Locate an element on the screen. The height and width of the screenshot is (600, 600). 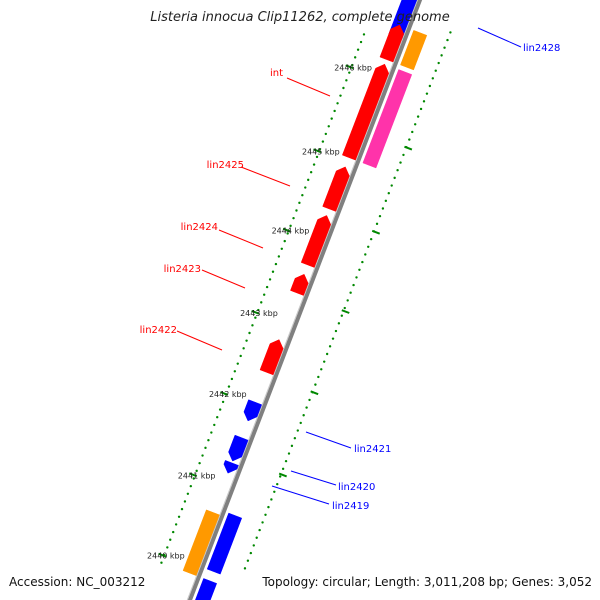
gene-label-lin2419: lin2419 is located at coordinates (350, 506).